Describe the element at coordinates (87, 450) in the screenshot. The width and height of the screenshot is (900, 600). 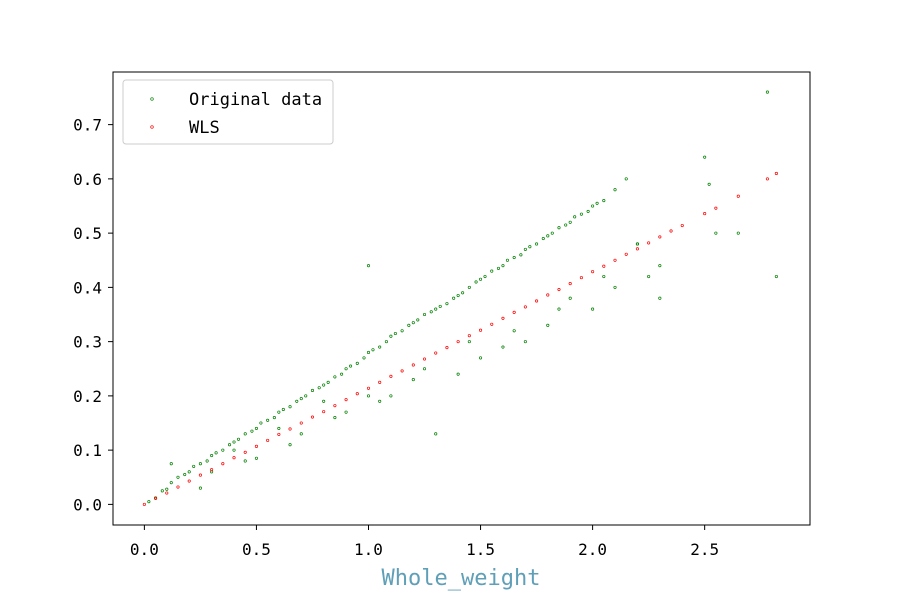
I see `y-tick-label: 0.1` at that location.